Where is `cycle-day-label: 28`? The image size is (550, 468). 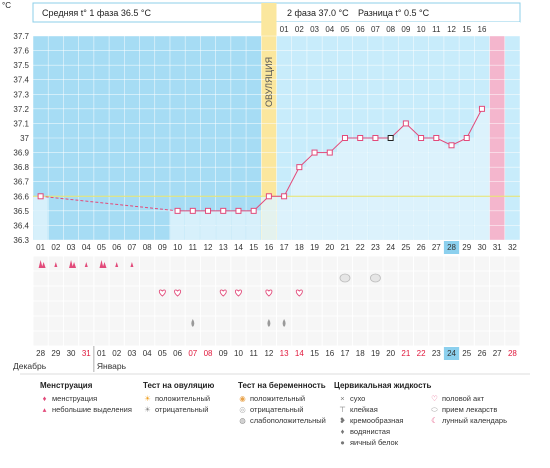
cycle-day-label: 28 is located at coordinates (451, 247).